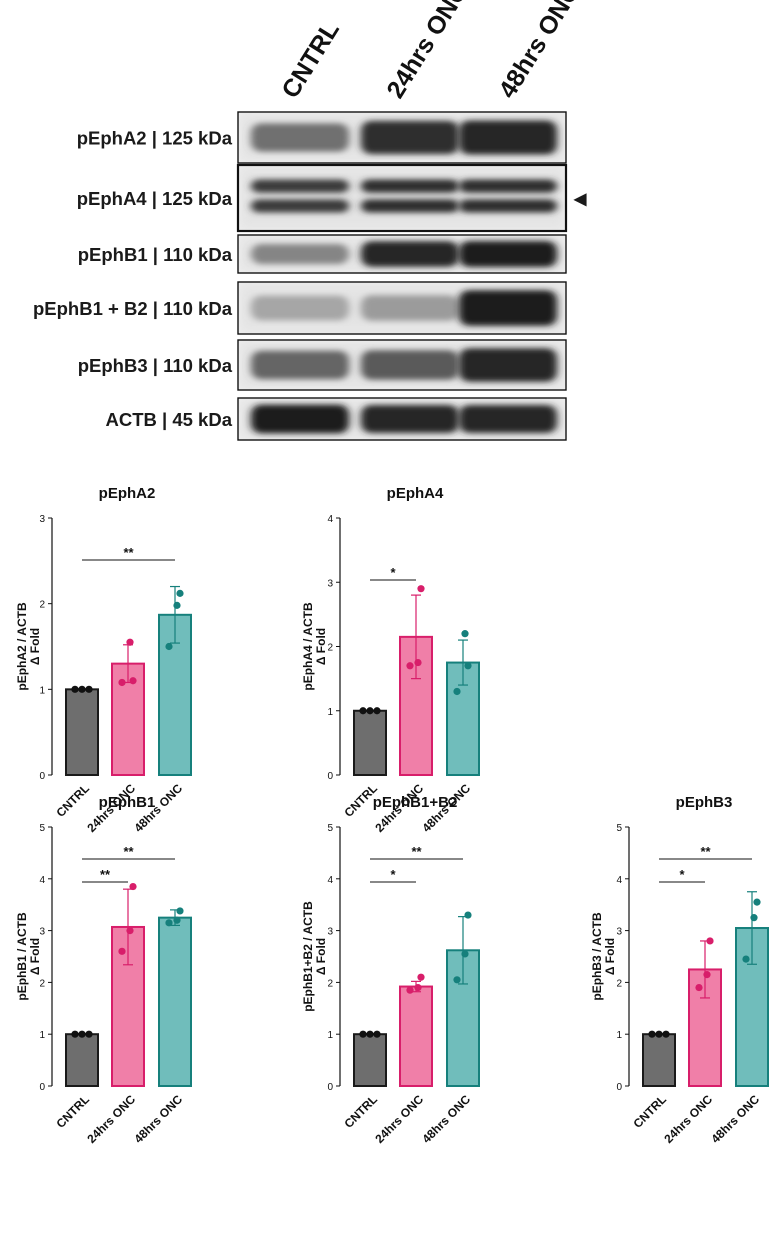 The image size is (784, 1240). I want to click on blot-row-label: pEphA2 | 125 kDa, so click(155, 138).